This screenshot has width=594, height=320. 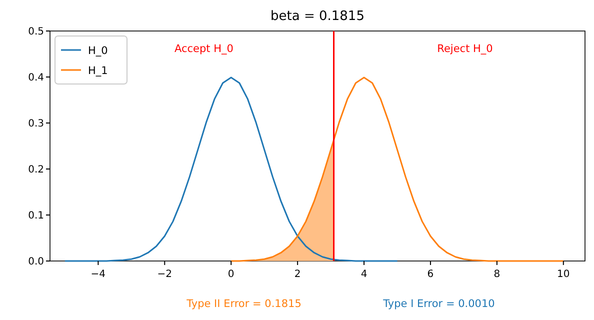 What do you see at coordinates (563, 274) in the screenshot?
I see `x-tick-label: 10` at bounding box center [563, 274].